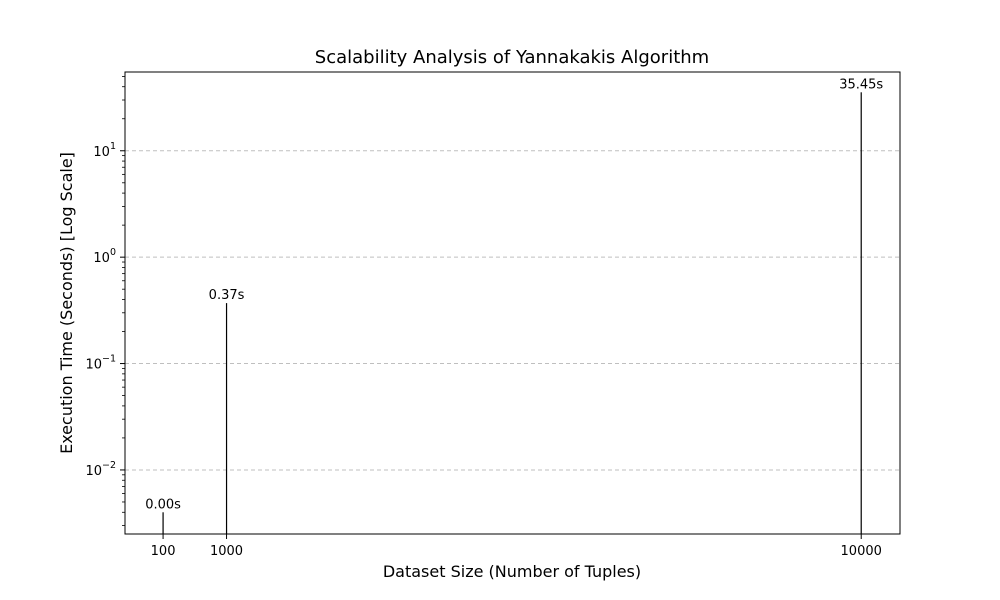  What do you see at coordinates (226, 551) in the screenshot?
I see `x-tick-label: 1000` at bounding box center [226, 551].